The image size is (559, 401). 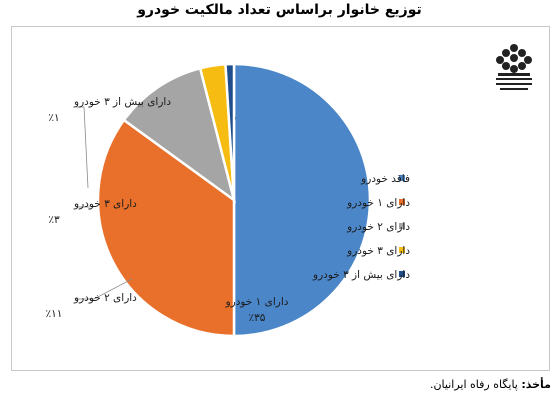 I want to click on slice-value-label: ٪۳۵, so click(x=257, y=318).